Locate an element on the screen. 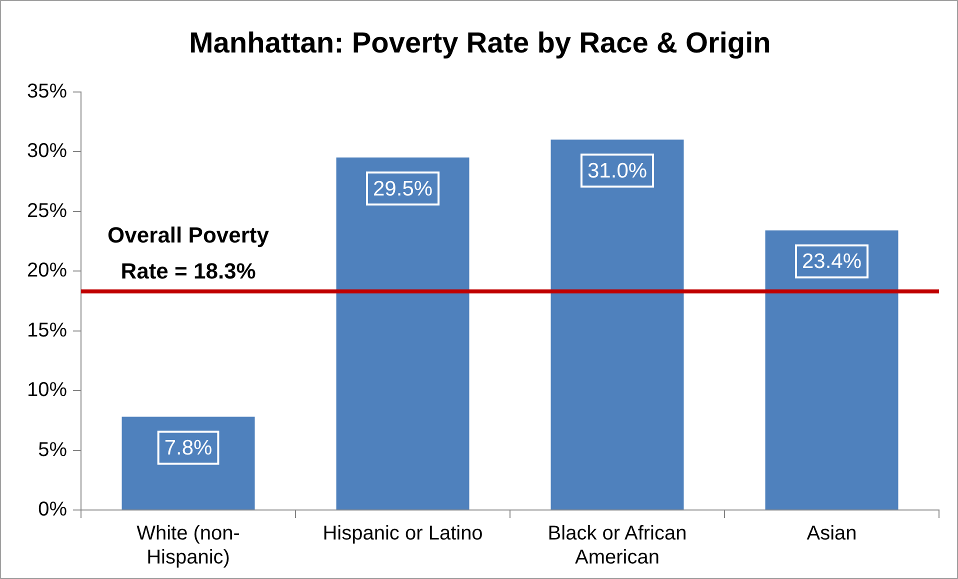  y-tick-label: 20% is located at coordinates (47, 271).